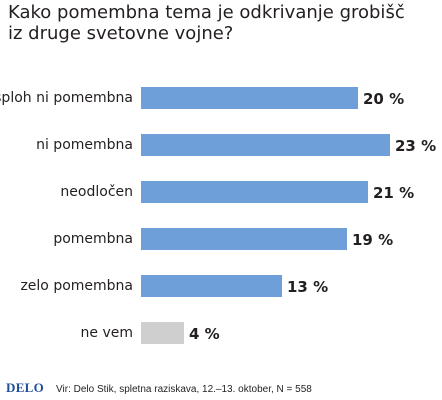  What do you see at coordinates (96, 192) in the screenshot?
I see `category-label: neodločen` at bounding box center [96, 192].